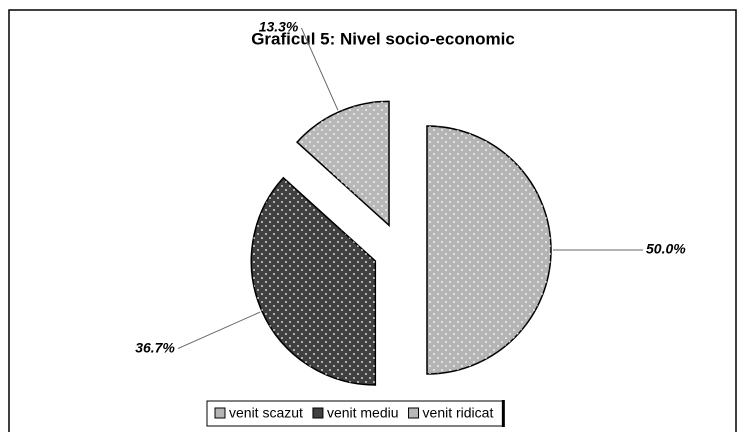 This screenshot has width=745, height=432. Describe the element at coordinates (666, 249) in the screenshot. I see `data-label: 50.0%` at that location.